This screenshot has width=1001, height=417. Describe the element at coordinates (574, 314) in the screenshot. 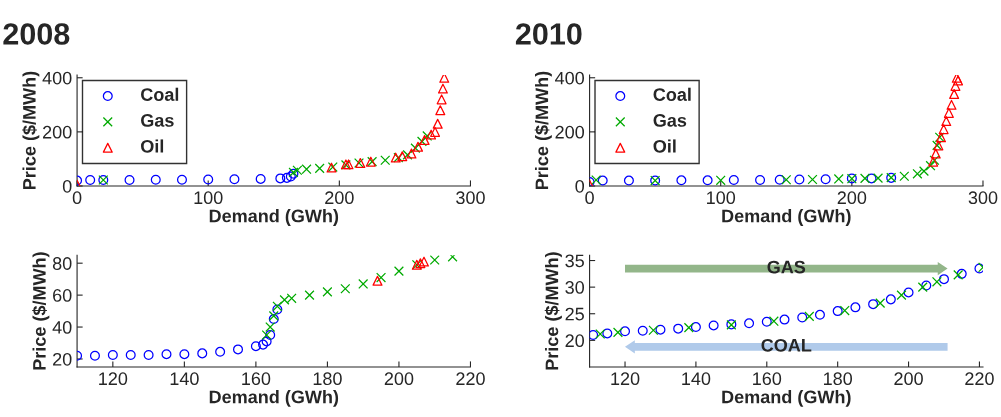

I see `y-tick-label: 25` at that location.